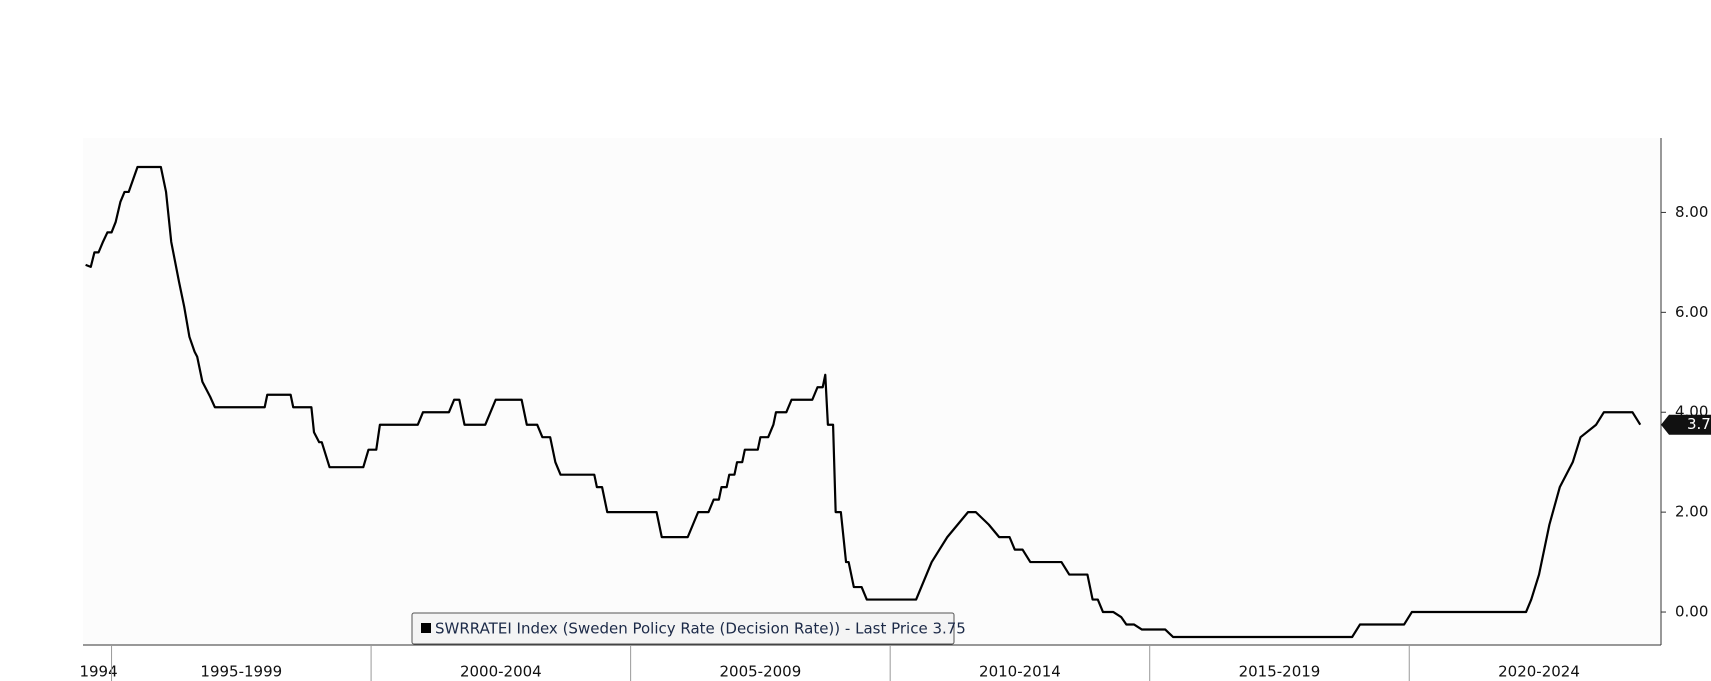 The image size is (1711, 681). What do you see at coordinates (761, 672) in the screenshot?
I see `x-tick-label: 2005-2009` at bounding box center [761, 672].